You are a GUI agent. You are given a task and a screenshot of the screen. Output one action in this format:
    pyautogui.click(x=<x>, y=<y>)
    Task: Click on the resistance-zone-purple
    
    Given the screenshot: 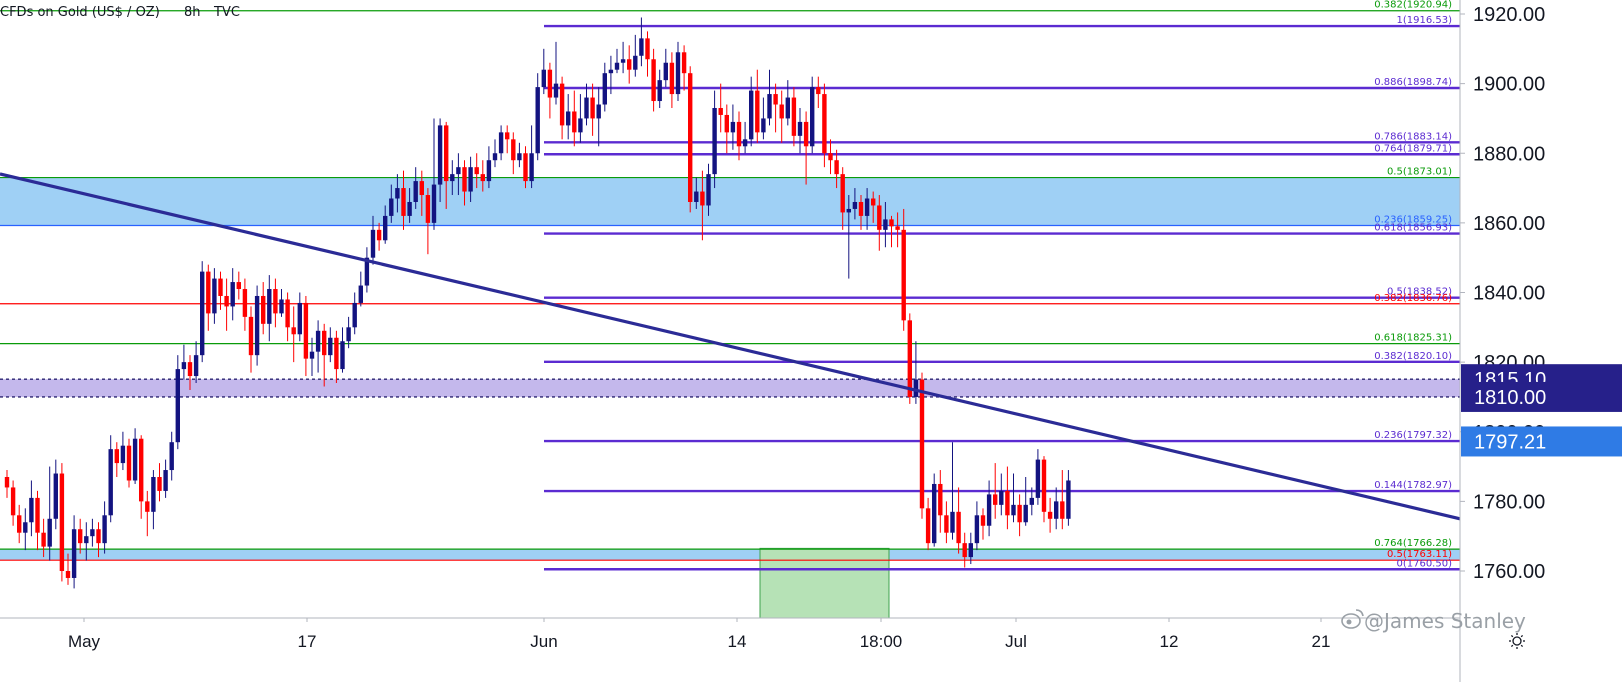 What is the action you would take?
    pyautogui.click(x=730, y=388)
    